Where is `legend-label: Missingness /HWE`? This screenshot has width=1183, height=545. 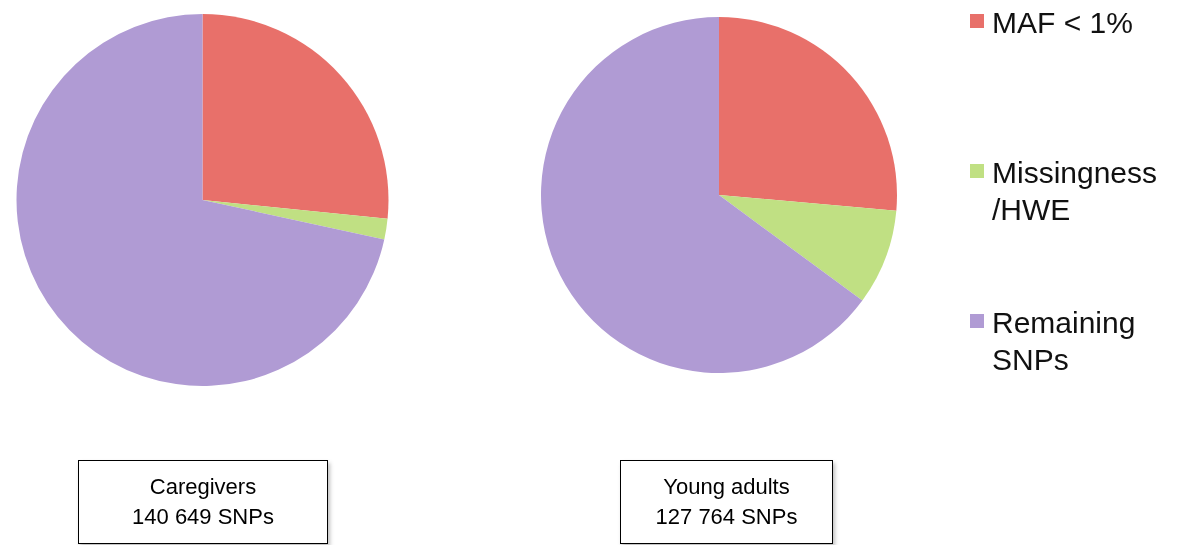 legend-label: Missingness /HWE is located at coordinates (1075, 191).